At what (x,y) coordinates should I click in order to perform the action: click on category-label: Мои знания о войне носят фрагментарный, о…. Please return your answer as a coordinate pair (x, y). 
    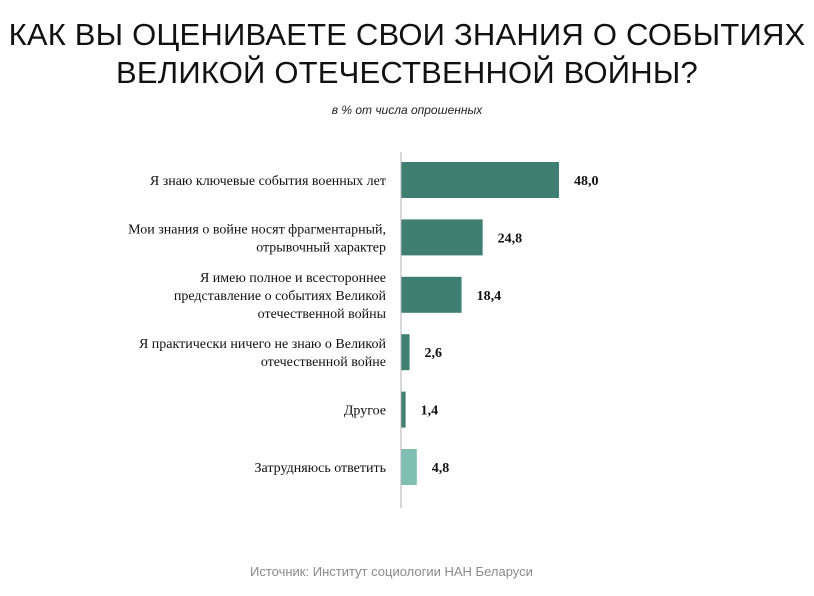
    Looking at the image, I should click on (257, 238).